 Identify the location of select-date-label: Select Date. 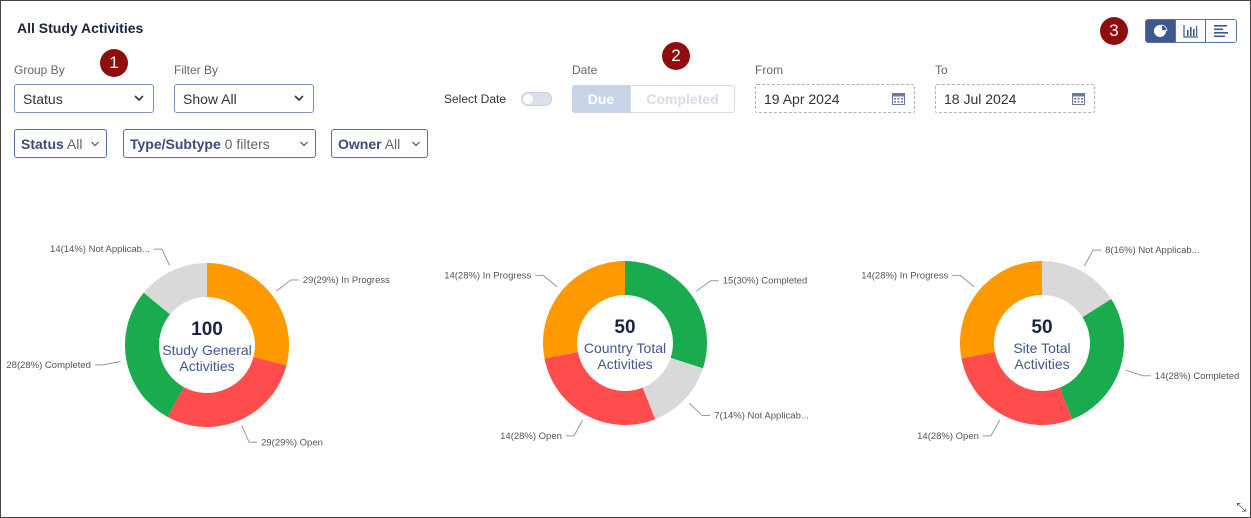
(475, 99).